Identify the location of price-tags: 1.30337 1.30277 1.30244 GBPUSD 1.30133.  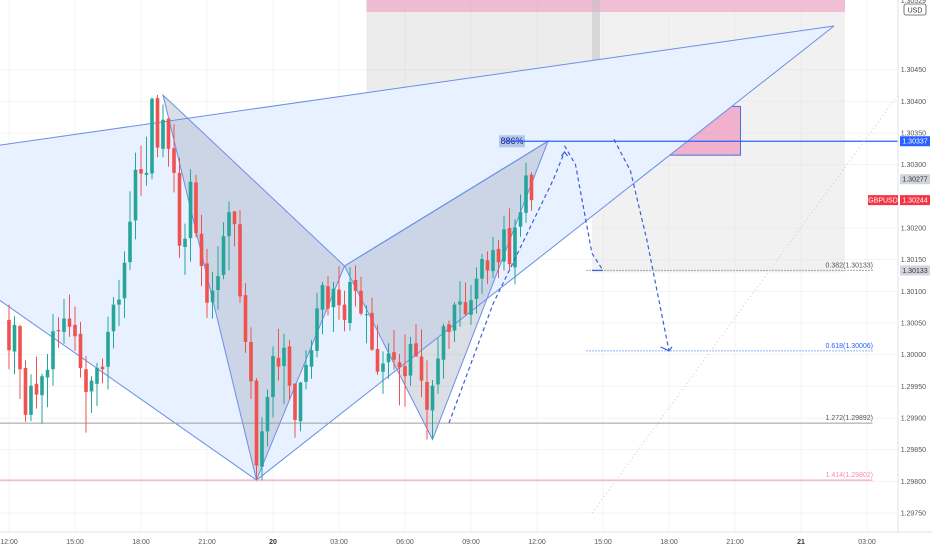
(899, 206).